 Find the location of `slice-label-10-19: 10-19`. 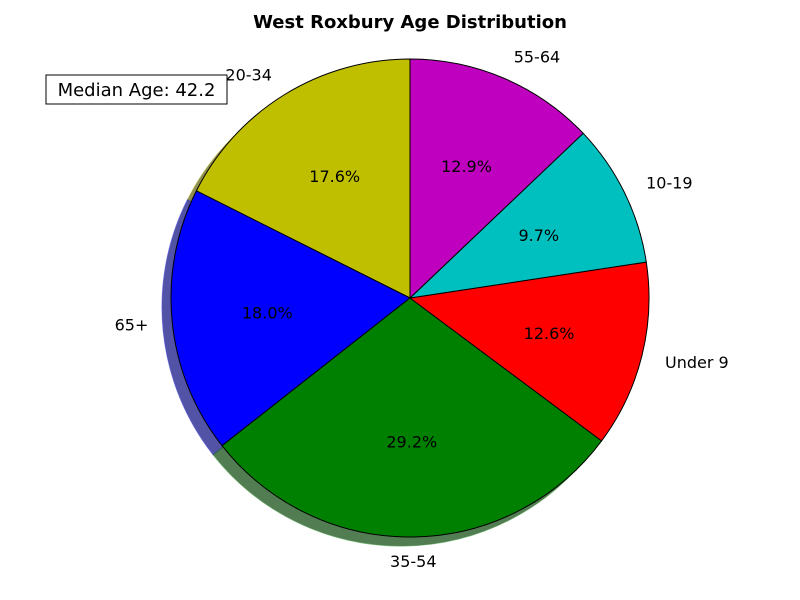

slice-label-10-19: 10-19 is located at coordinates (669, 182).